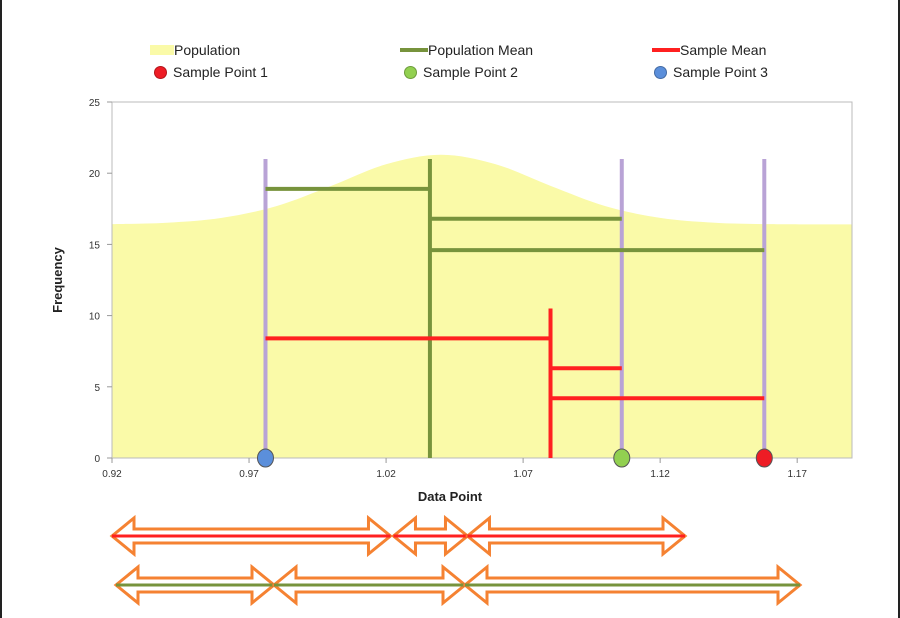 Image resolution: width=900 pixels, height=618 pixels. I want to click on legend-swatch-population-mean, so click(414, 50).